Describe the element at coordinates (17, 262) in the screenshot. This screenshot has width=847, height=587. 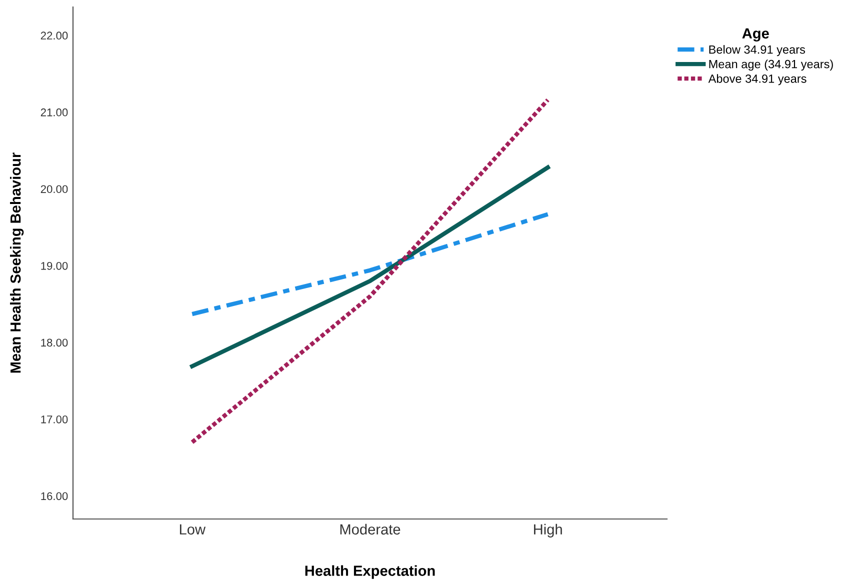
I see `y-axis-title: Mean Health Seeking Behaviour` at that location.